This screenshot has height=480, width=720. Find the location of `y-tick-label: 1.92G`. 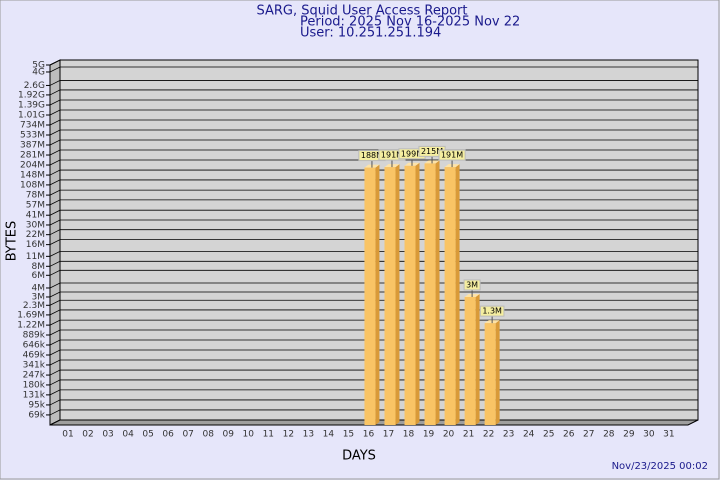

y-tick-label: 1.92G is located at coordinates (31, 95).